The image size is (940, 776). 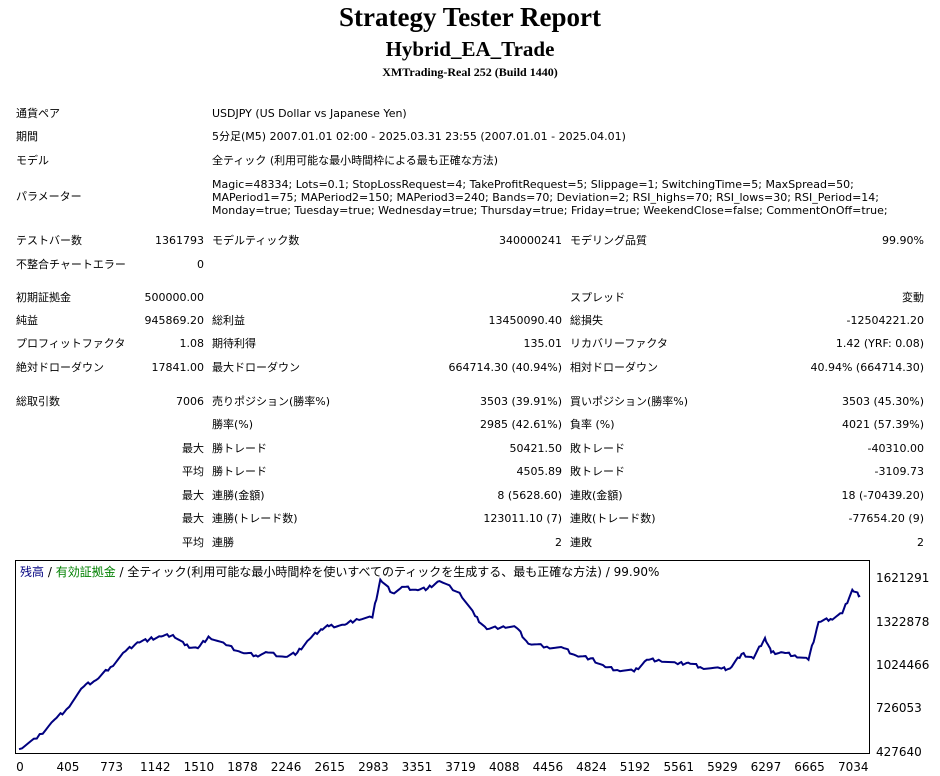 What do you see at coordinates (597, 297) in the screenshot?
I see `spread-label: スプレッド` at bounding box center [597, 297].